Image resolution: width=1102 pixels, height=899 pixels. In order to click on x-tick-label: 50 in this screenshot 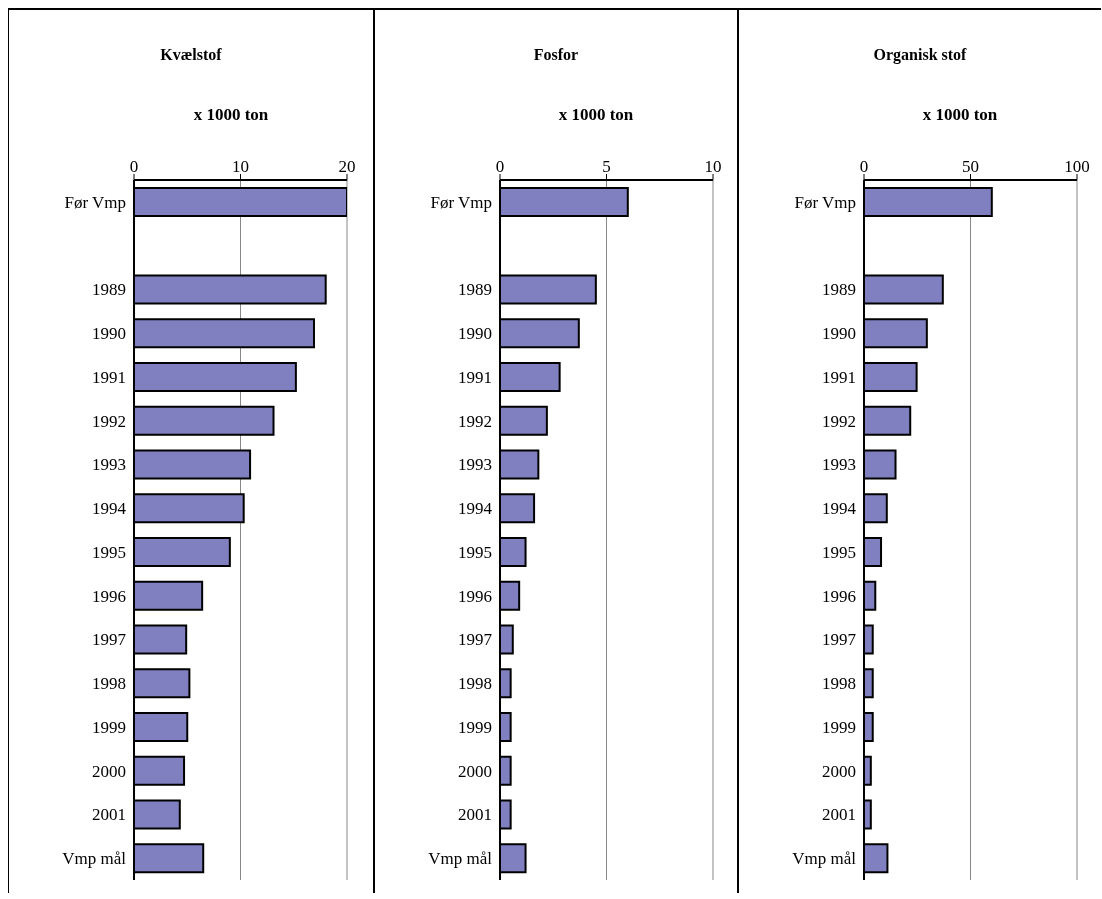, I will do `click(970, 166)`.